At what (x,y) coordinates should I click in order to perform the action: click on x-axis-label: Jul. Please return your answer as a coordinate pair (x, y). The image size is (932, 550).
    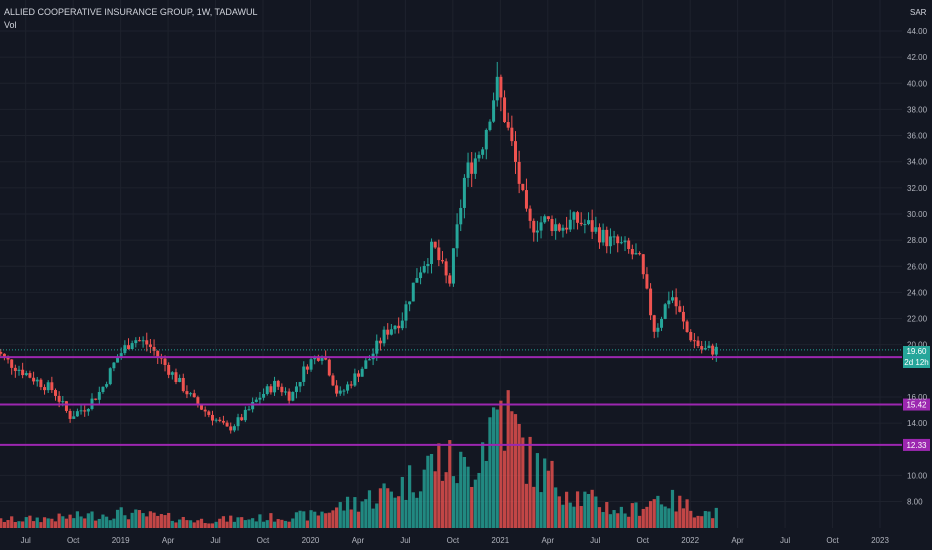
    Looking at the image, I should click on (26, 540).